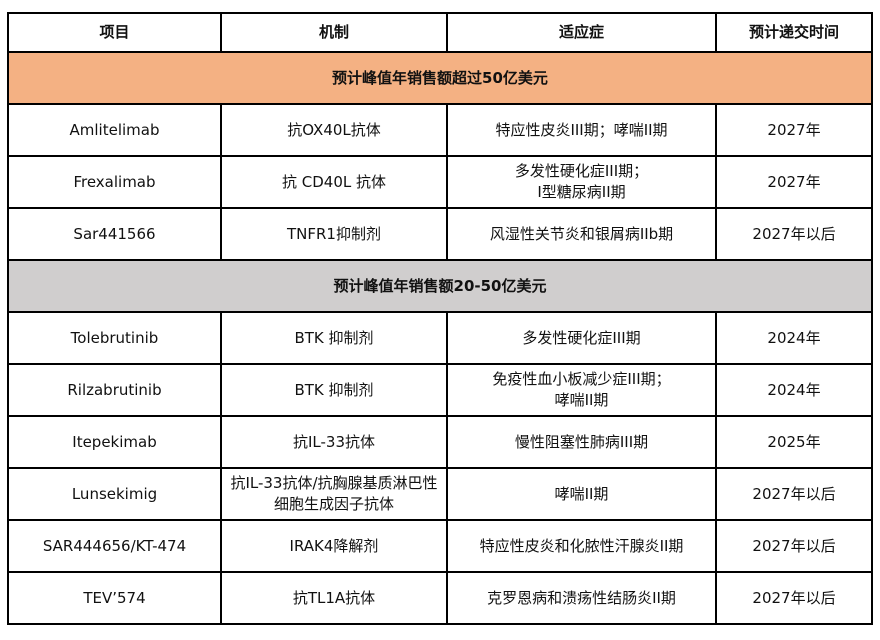  Describe the element at coordinates (114, 130) in the screenshot. I see `project-cell: Amlitelimab` at that location.